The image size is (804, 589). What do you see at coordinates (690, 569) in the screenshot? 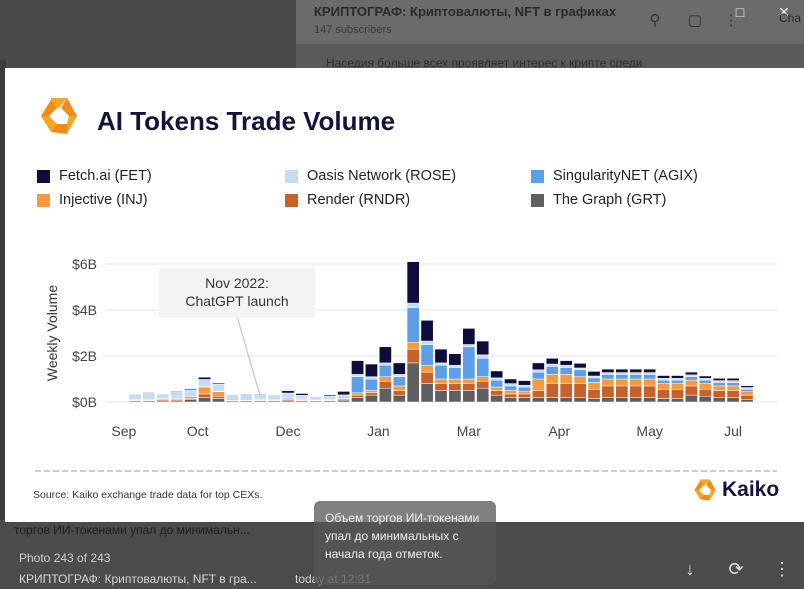
I see `download-icon: ↓` at bounding box center [690, 569].